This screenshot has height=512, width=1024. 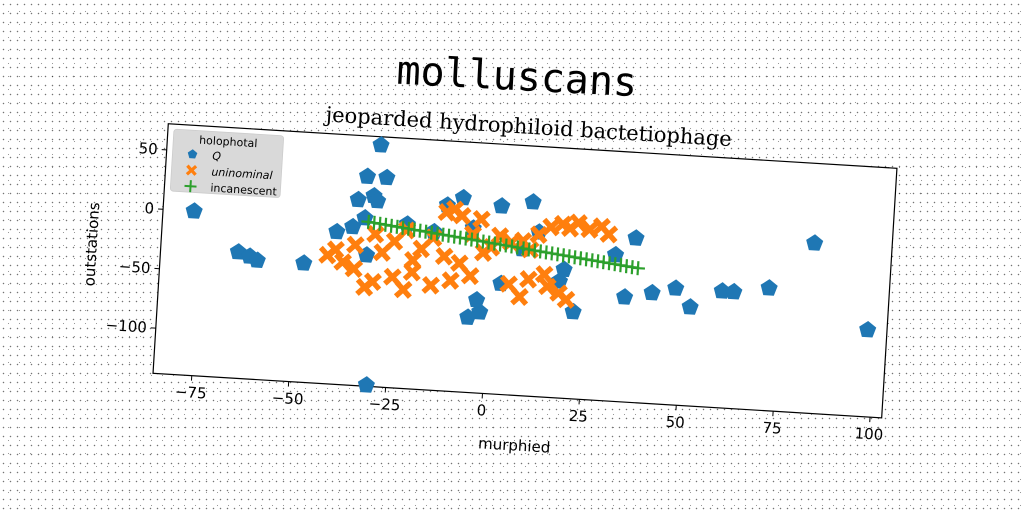 What do you see at coordinates (675, 422) in the screenshot?
I see `x-tick-label: 50` at bounding box center [675, 422].